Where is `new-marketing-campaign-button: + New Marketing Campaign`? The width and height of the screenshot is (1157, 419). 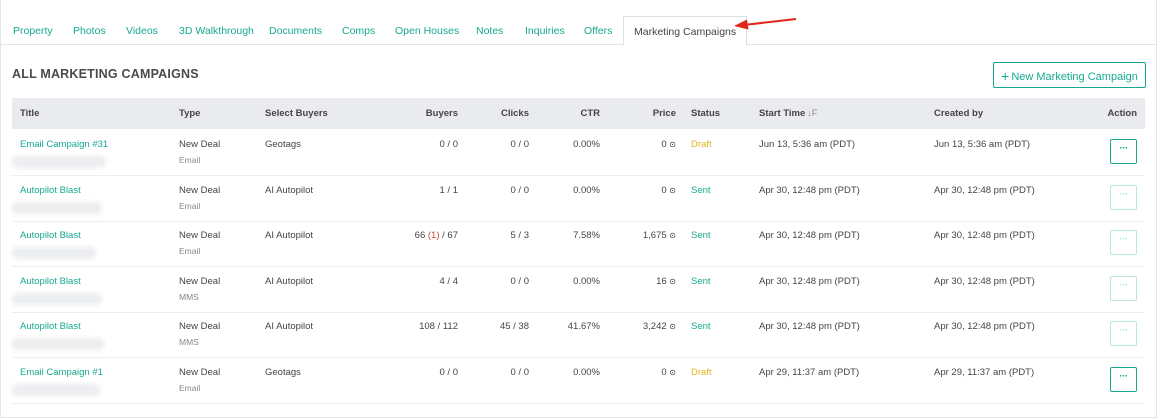
new-marketing-campaign-button: + New Marketing Campaign is located at coordinates (1069, 75).